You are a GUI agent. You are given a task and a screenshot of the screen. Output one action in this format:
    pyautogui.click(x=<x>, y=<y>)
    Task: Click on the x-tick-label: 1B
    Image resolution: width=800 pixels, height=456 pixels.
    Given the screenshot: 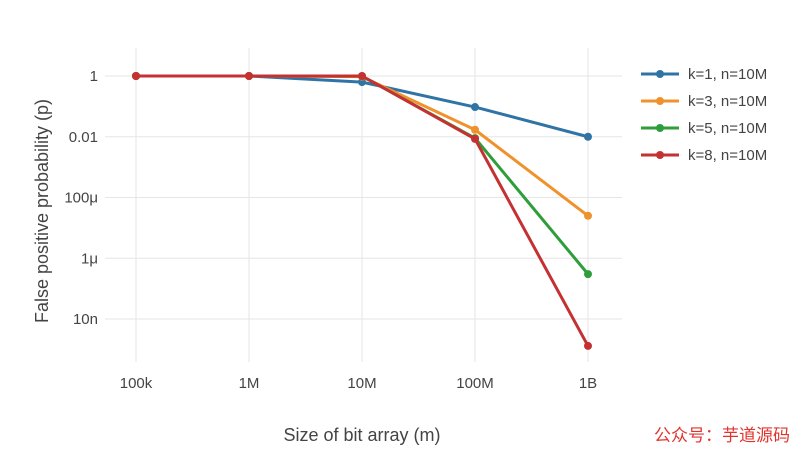 What is the action you would take?
    pyautogui.click(x=588, y=383)
    